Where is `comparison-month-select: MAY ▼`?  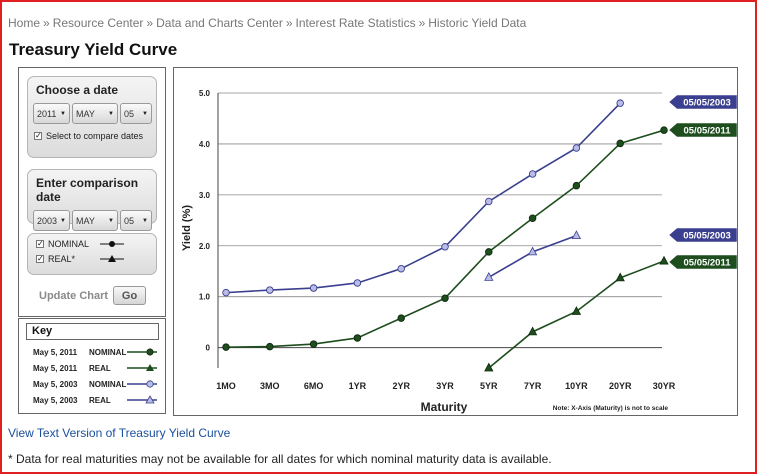 comparison-month-select: MAY ▼ is located at coordinates (95, 220).